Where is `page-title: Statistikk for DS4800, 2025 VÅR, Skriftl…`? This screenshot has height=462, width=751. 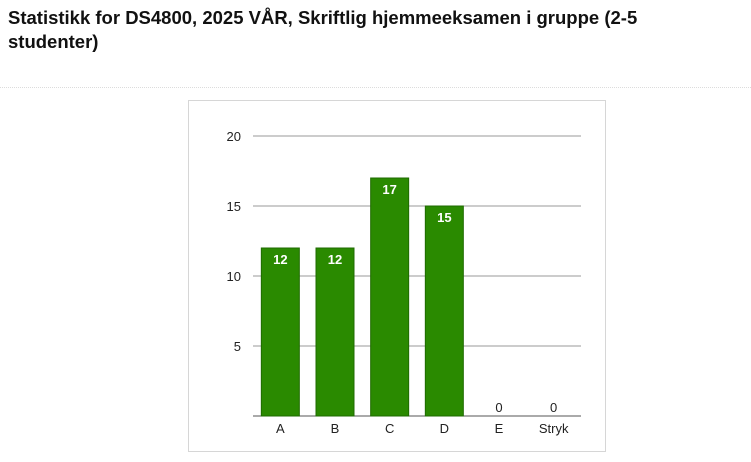
page-title: Statistikk for DS4800, 2025 VÅR, Skriftl… is located at coordinates (323, 29).